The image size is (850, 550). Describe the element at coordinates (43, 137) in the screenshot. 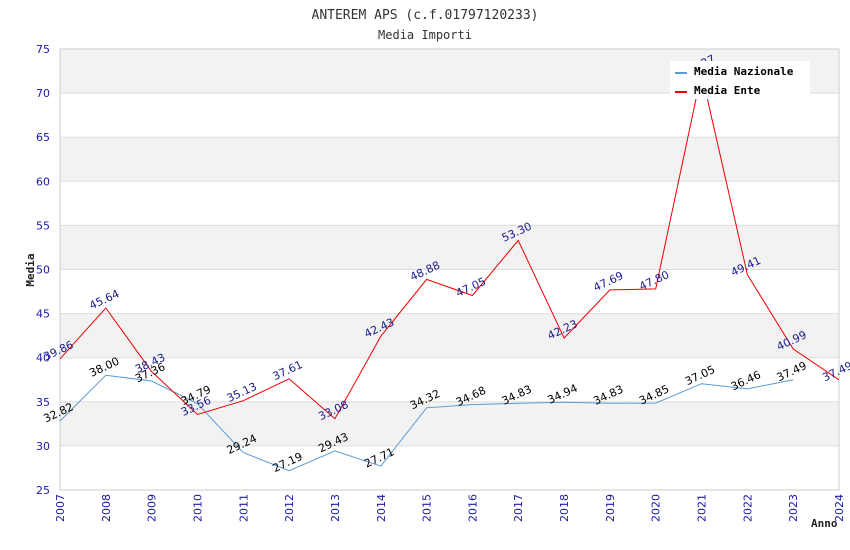

I see `y-tick-label: 65` at that location.